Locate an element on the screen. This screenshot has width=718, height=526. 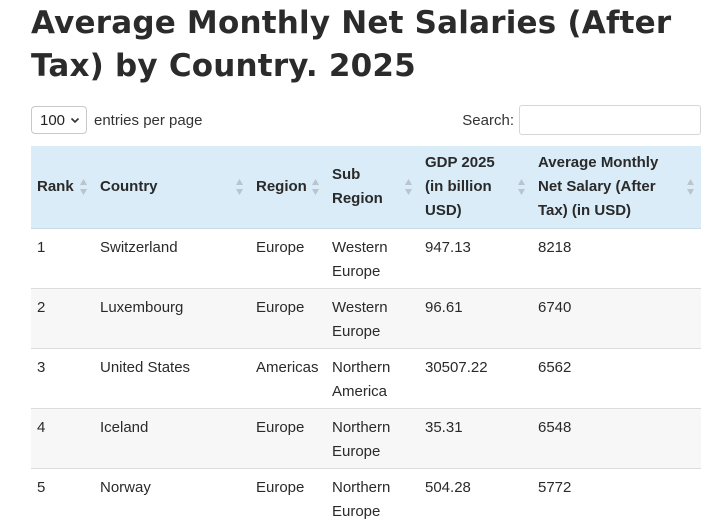
cell-gdp: 947.13 is located at coordinates (475, 258).